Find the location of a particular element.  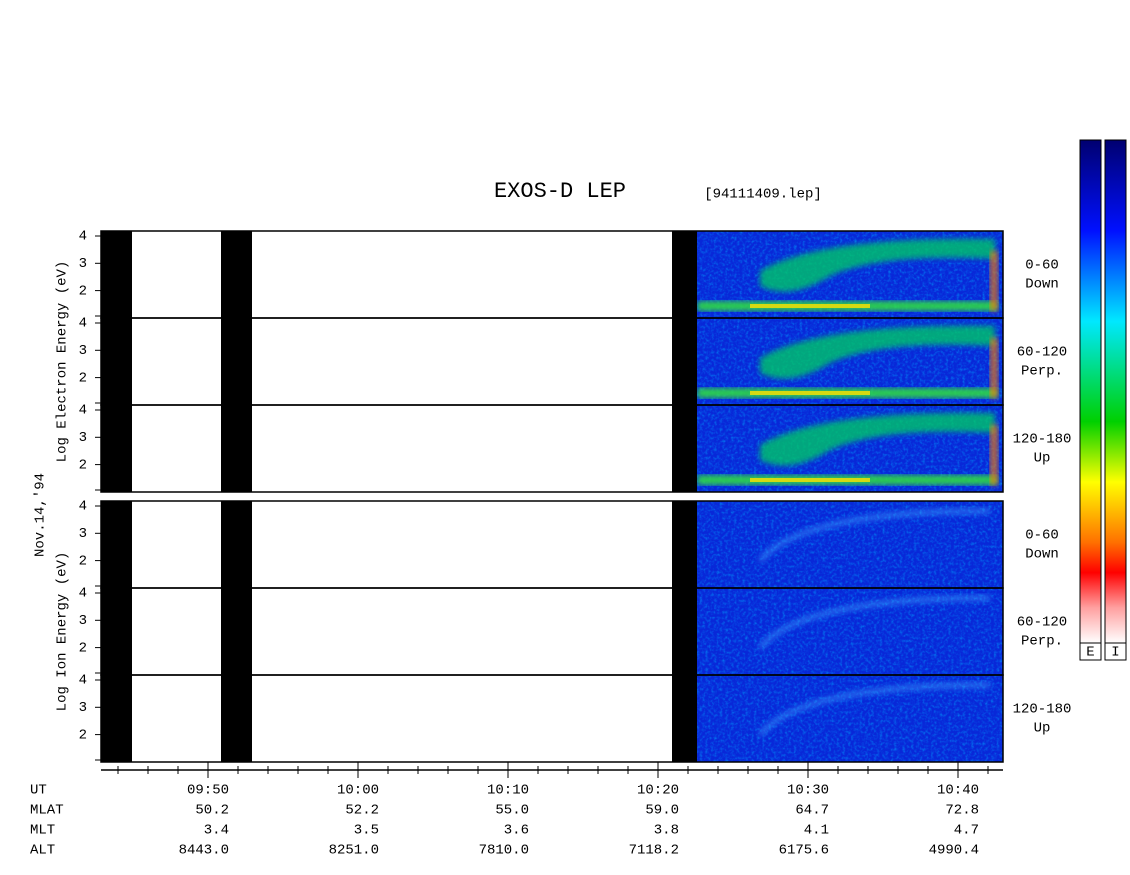

footer-value: 8443.0 is located at coordinates (204, 851).